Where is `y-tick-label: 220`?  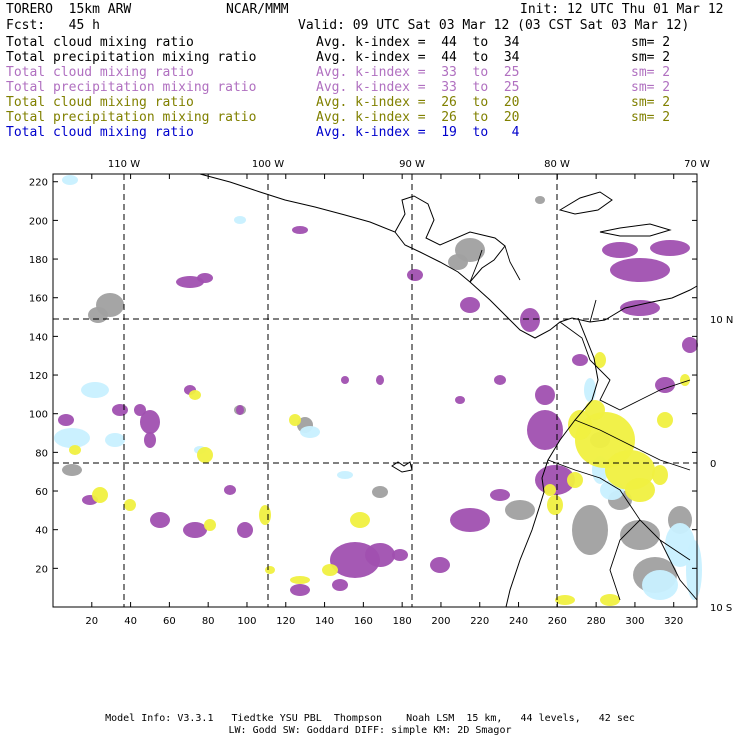
y-tick-label: 220 is located at coordinates (38, 183).